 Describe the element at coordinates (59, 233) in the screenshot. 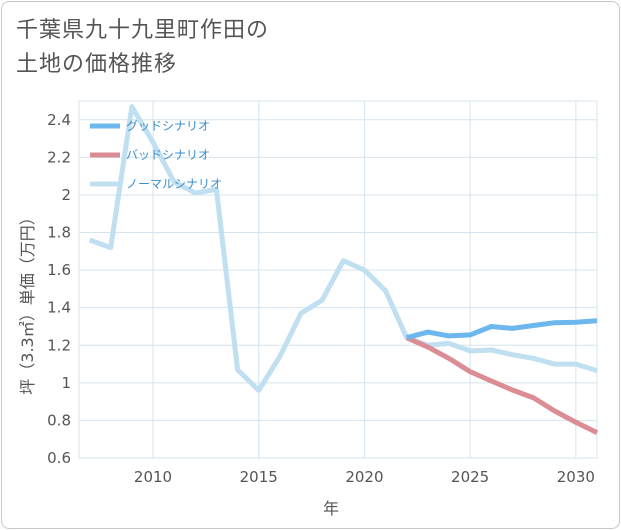

I see `y-tick-label: 1.8` at that location.